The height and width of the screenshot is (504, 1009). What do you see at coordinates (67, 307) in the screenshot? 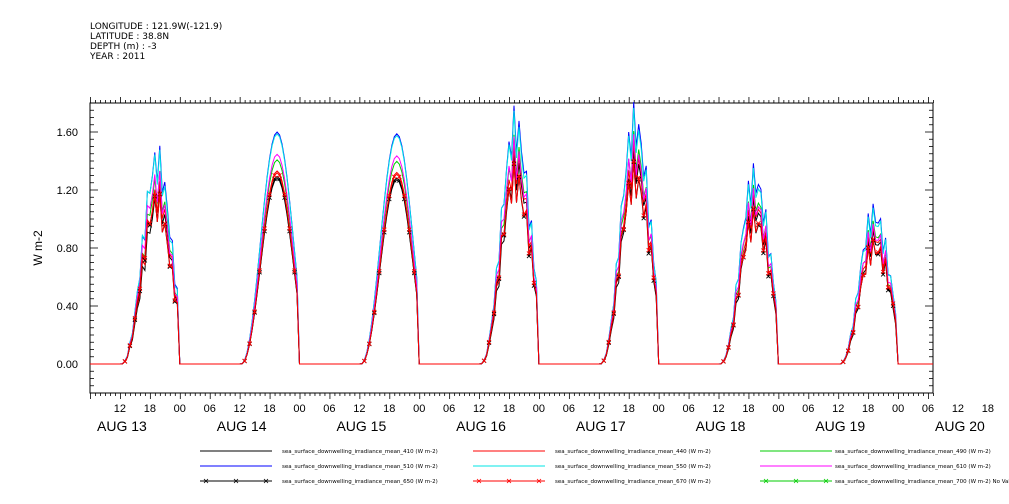
I see `y-tick-label: 0.40` at bounding box center [67, 307].